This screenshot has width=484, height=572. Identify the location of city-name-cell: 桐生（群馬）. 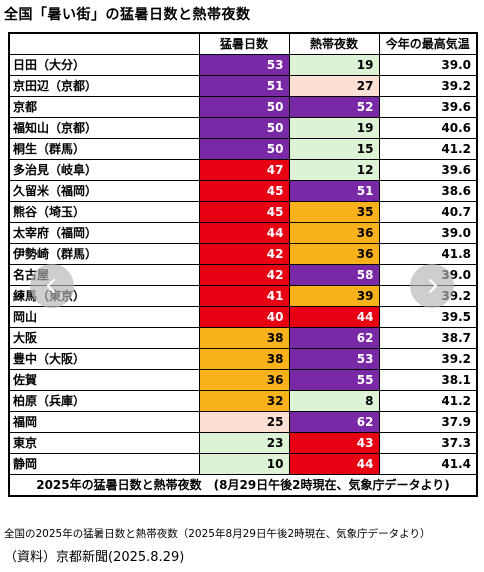
(104, 148).